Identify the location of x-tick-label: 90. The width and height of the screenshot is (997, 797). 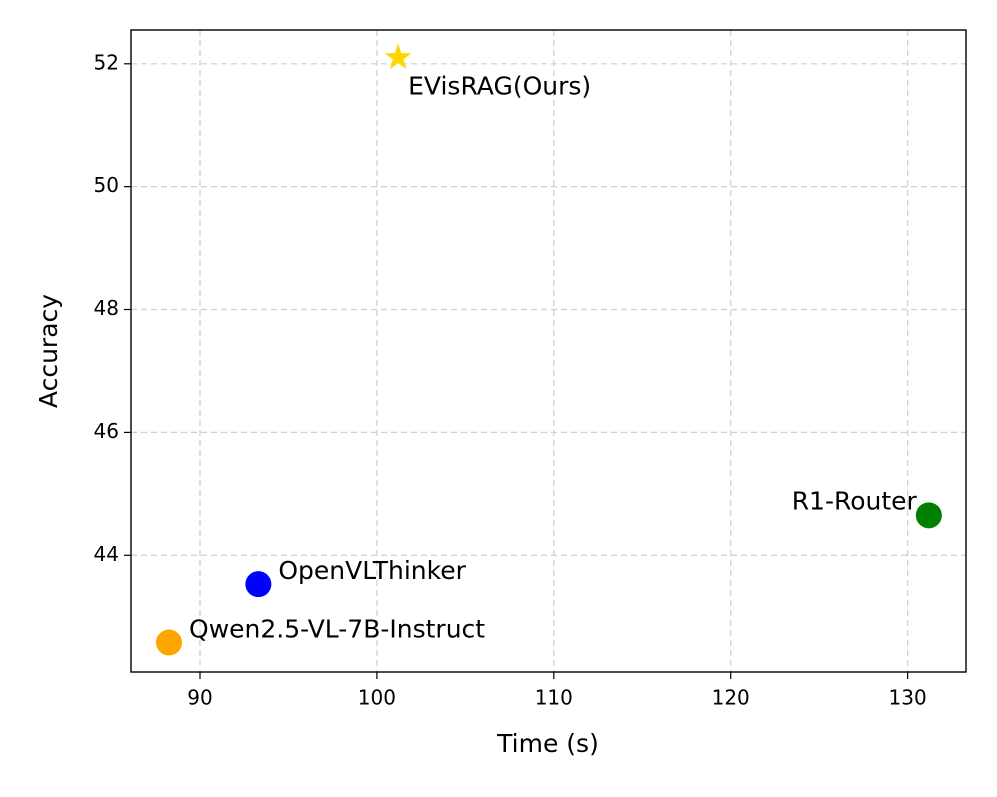
(199, 698).